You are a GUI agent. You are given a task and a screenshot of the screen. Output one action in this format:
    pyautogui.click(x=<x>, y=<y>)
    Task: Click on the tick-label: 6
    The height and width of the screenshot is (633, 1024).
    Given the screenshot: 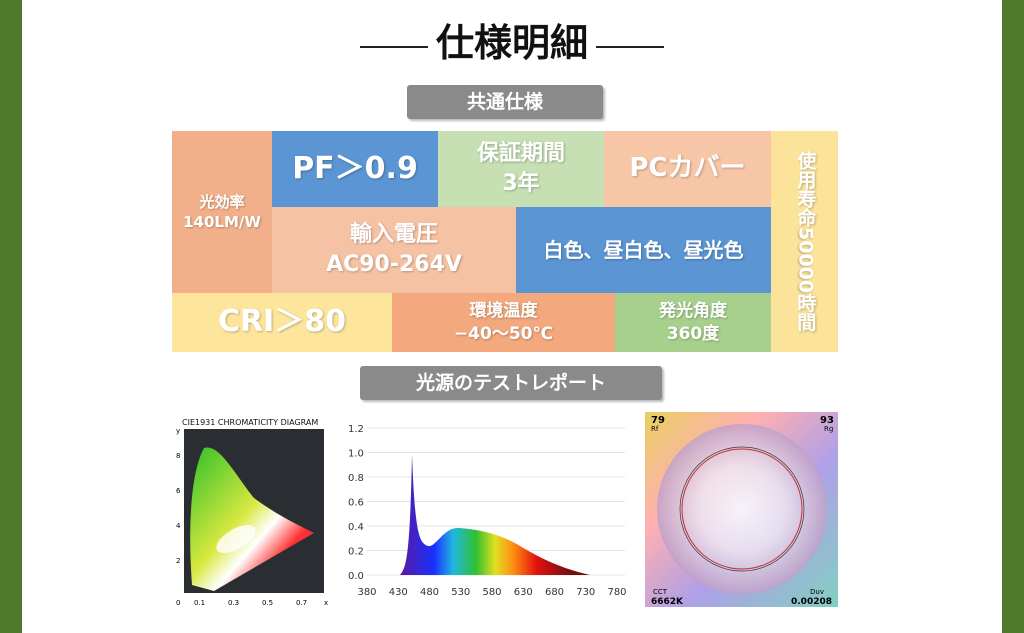 What is the action you would take?
    pyautogui.click(x=178, y=491)
    